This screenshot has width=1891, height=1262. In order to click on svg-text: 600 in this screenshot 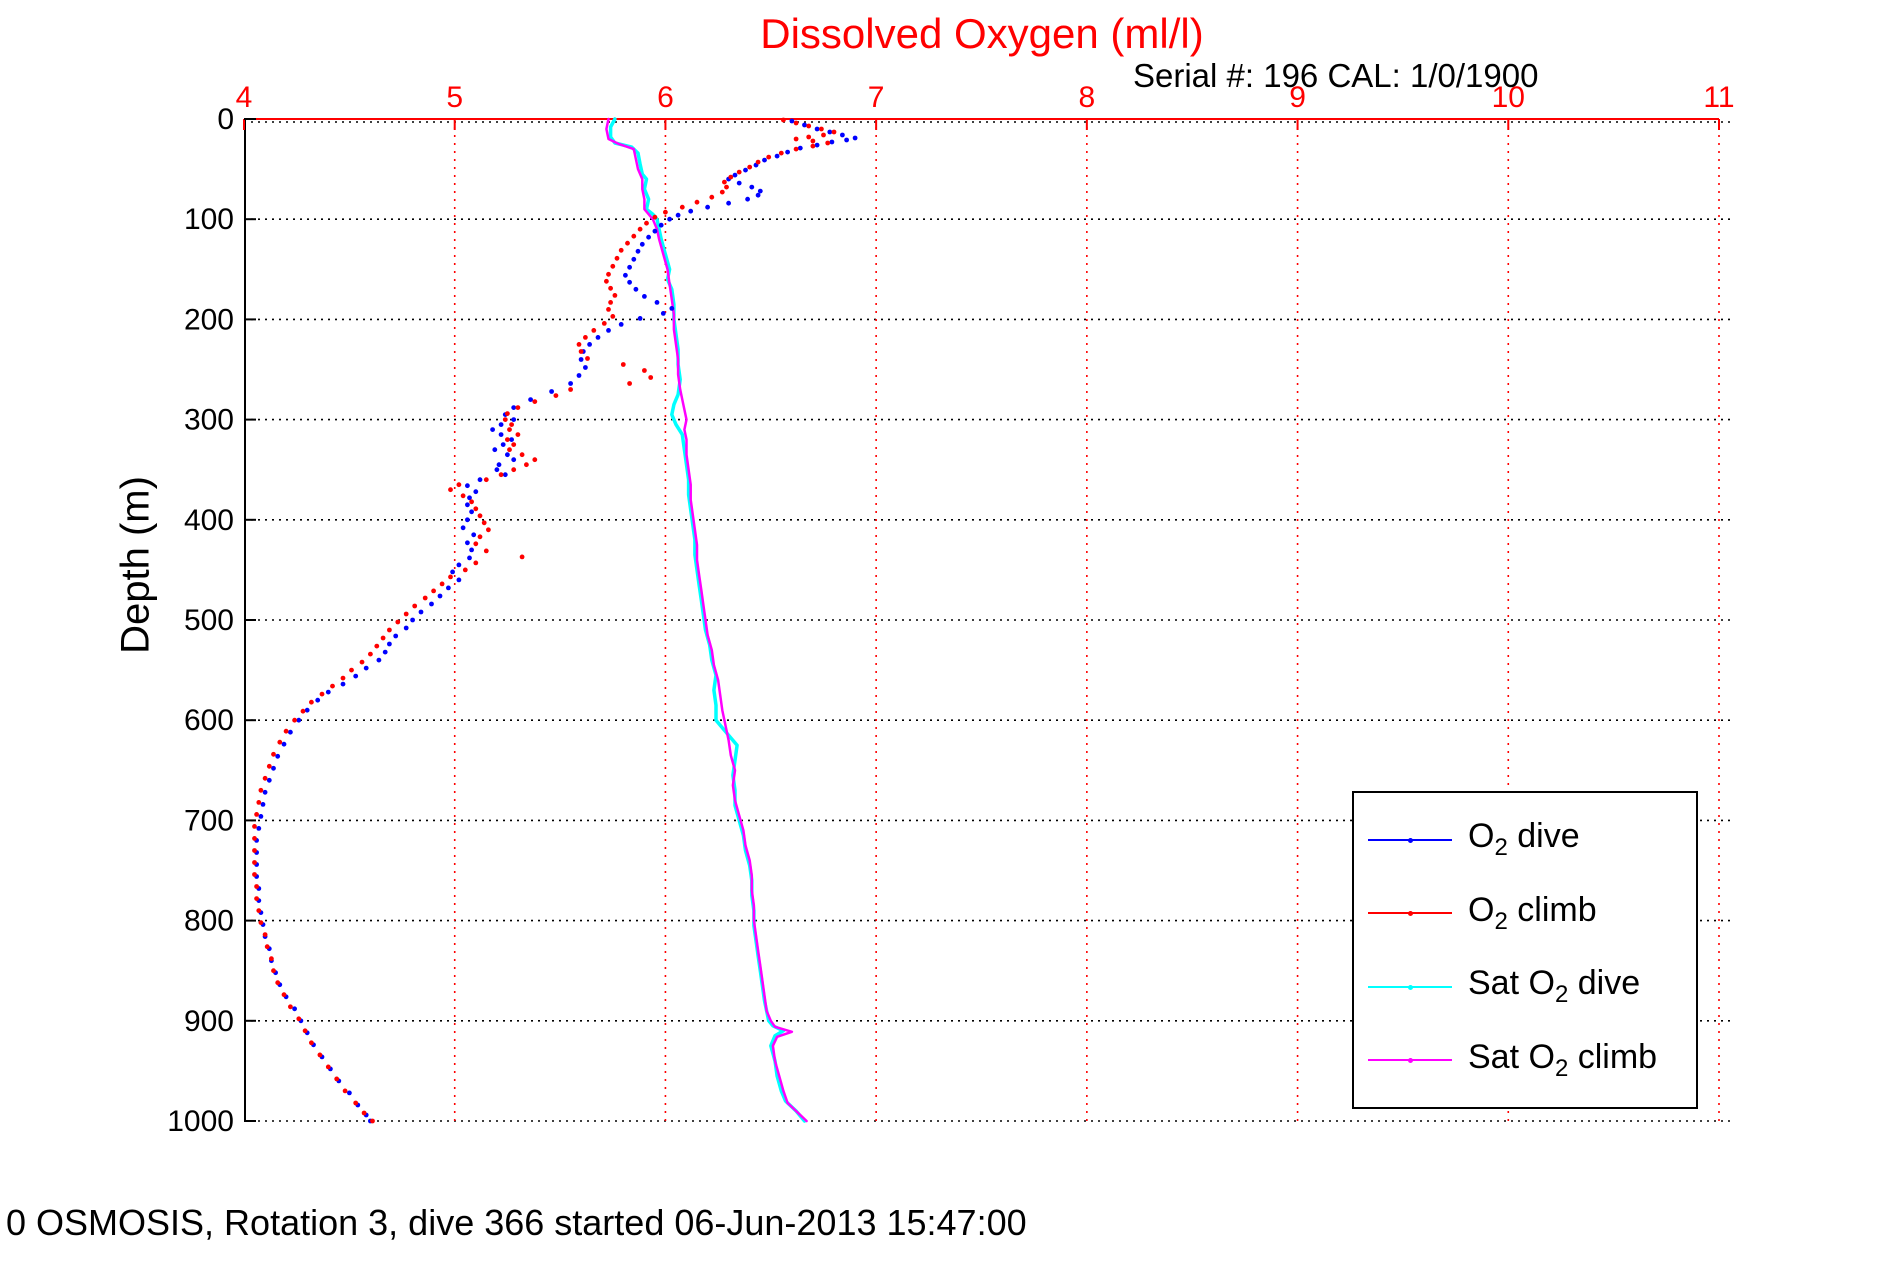, I will do `click(209, 720)`.